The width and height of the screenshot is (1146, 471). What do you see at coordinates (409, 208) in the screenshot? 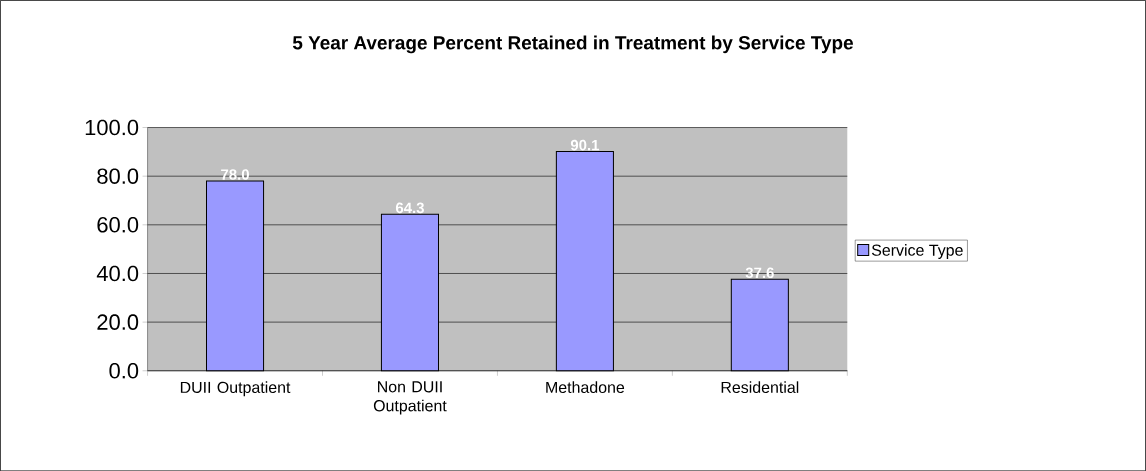
I see `data-label: 64.3` at bounding box center [409, 208].